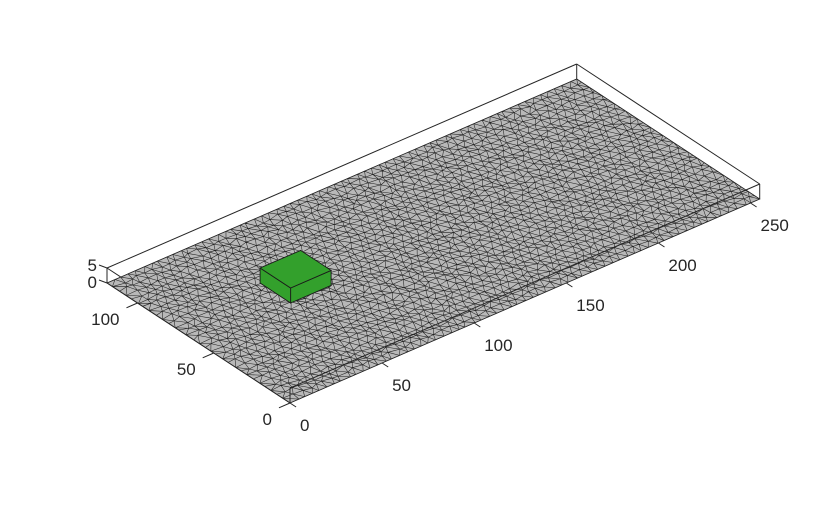 The width and height of the screenshot is (840, 505). I want to click on z-tick-label: 0, so click(92, 282).